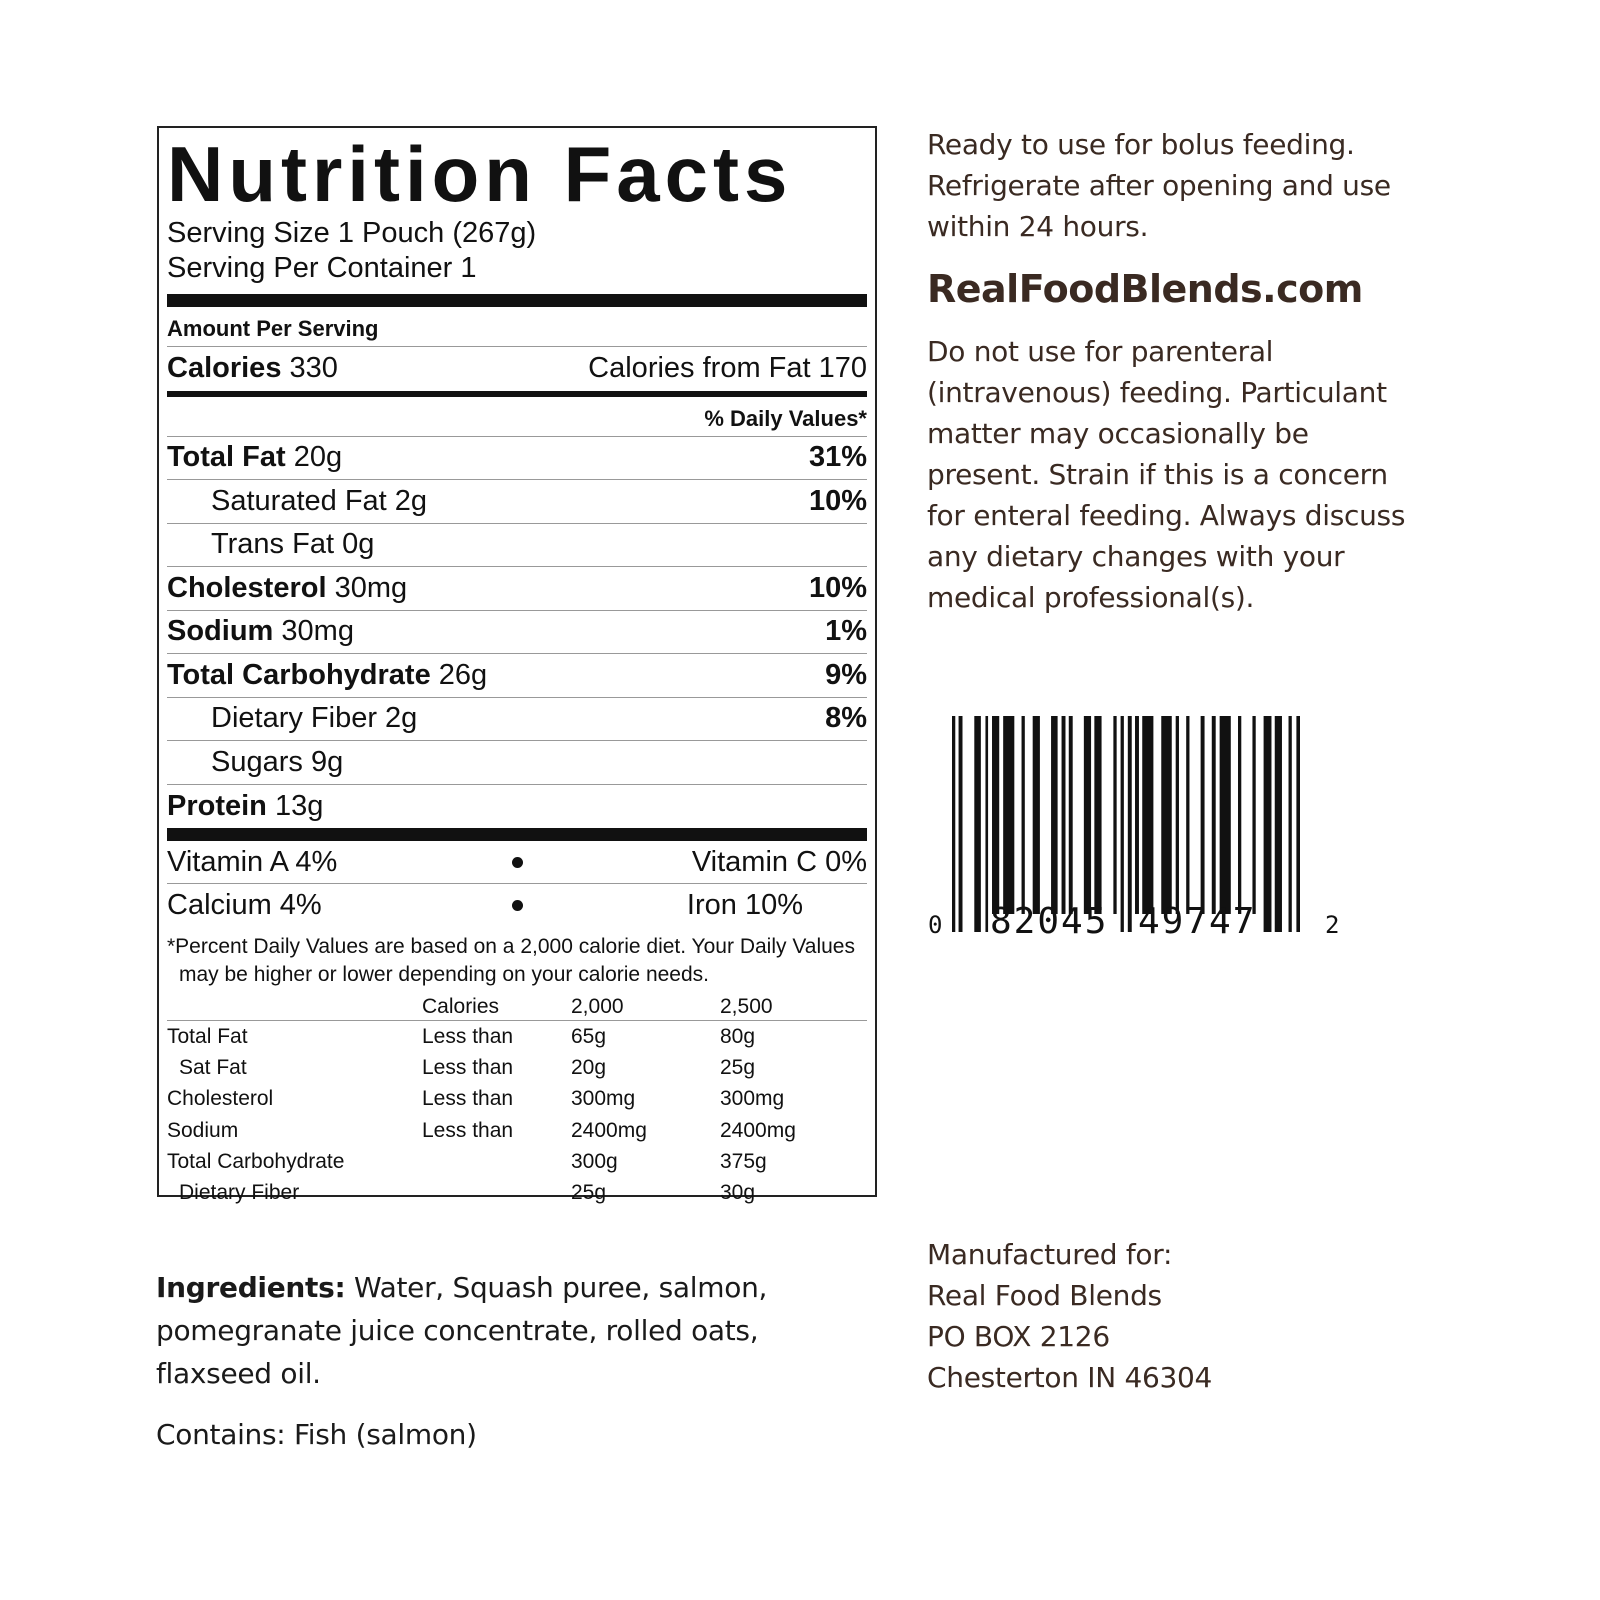 The height and width of the screenshot is (1600, 1600). I want to click on manufacturer-line: Manufactured for:, so click(1050, 1254).